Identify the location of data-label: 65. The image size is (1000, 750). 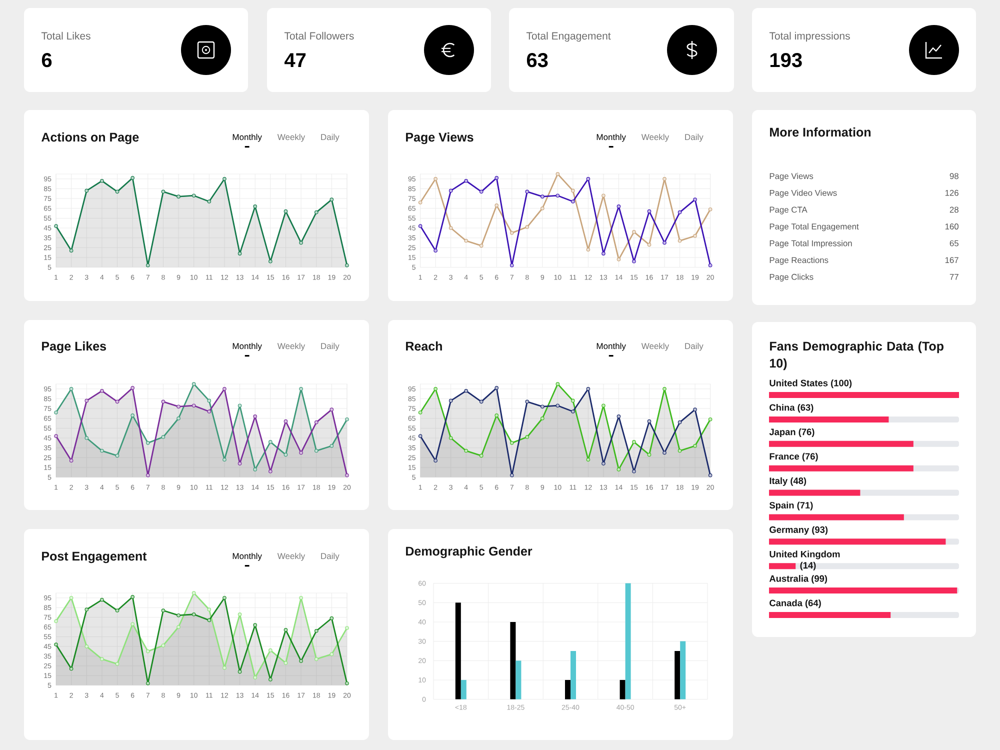
(954, 243).